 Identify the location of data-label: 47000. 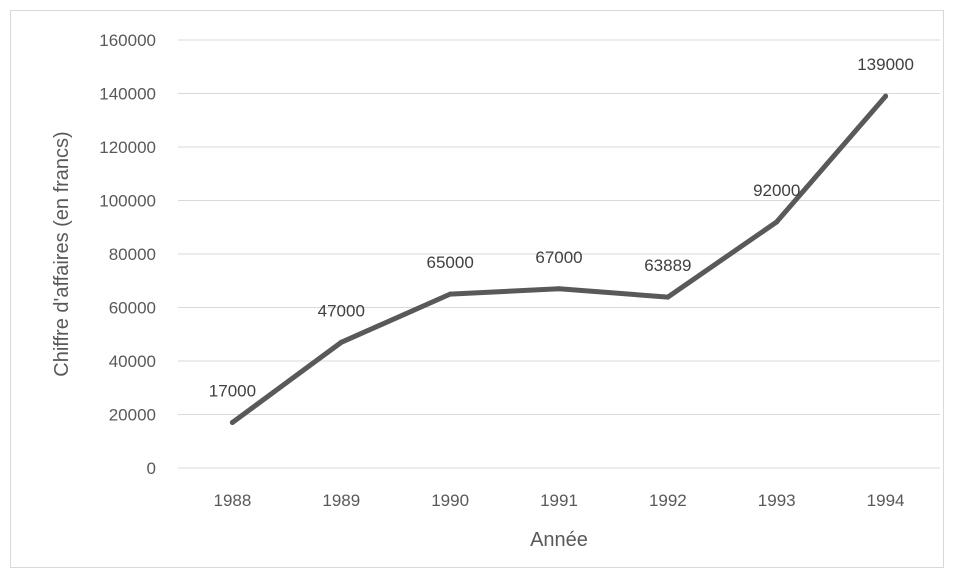
(341, 310).